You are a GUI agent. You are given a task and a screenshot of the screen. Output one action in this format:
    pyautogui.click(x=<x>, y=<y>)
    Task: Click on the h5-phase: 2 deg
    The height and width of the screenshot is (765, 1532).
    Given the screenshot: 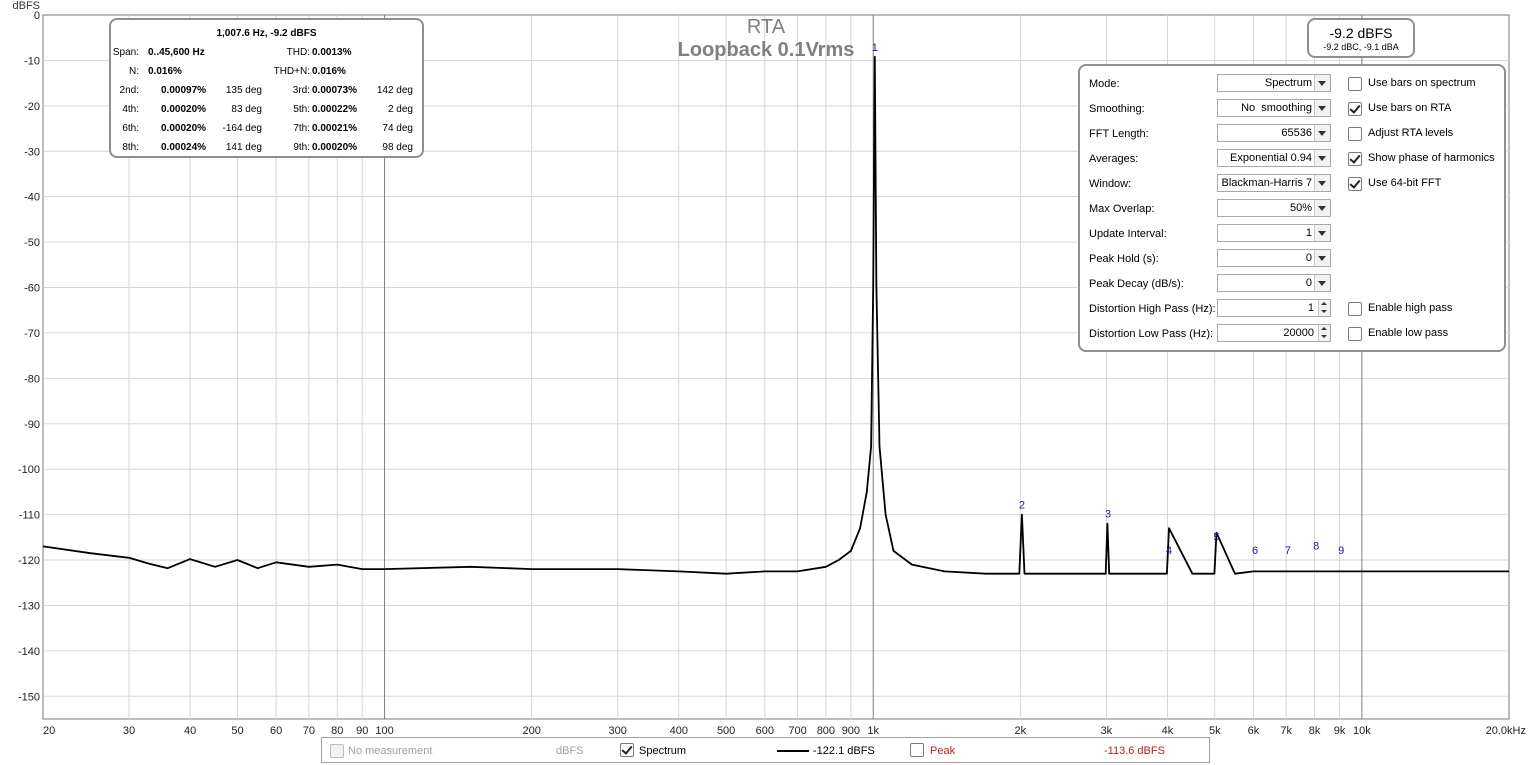 What is the action you would take?
    pyautogui.click(x=400, y=109)
    